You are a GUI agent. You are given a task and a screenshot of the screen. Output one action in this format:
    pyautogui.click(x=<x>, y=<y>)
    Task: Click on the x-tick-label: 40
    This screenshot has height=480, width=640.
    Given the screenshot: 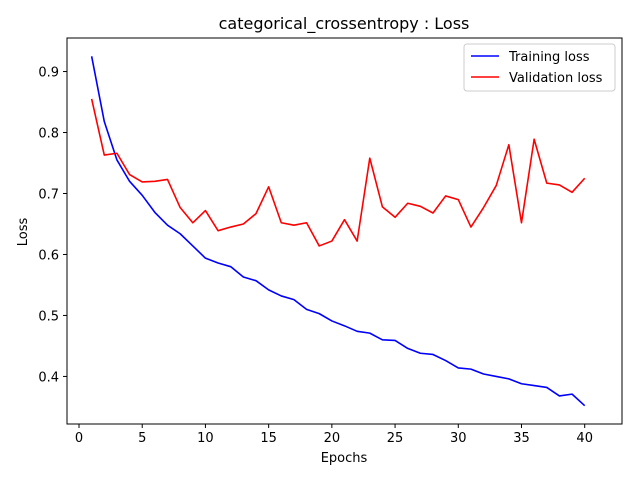 What is the action you would take?
    pyautogui.click(x=584, y=438)
    